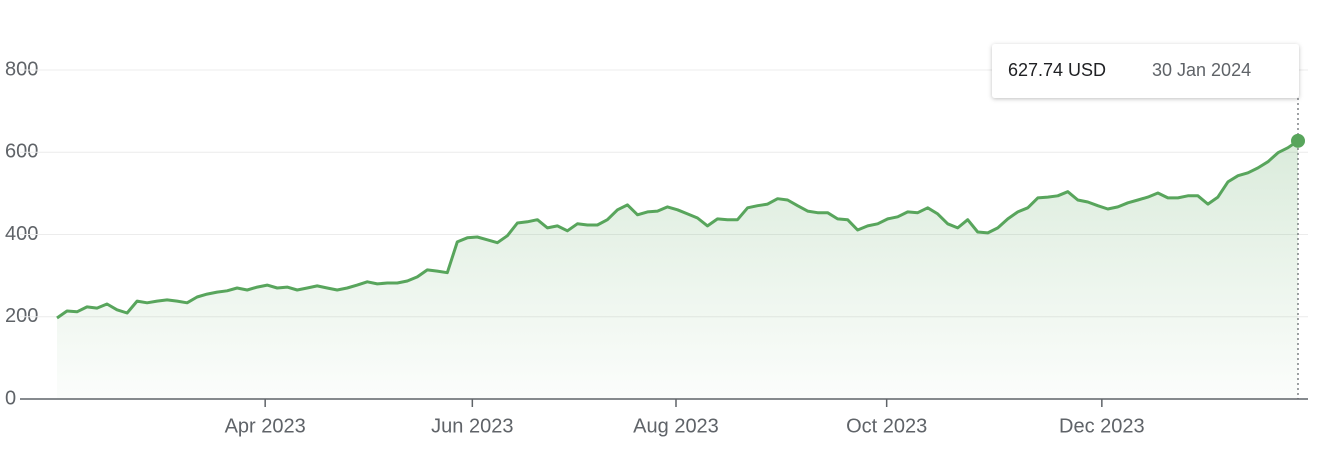 The height and width of the screenshot is (472, 1318). I want to click on tooltip: 627.74 USD 30 Jan 2024, so click(1145, 71).